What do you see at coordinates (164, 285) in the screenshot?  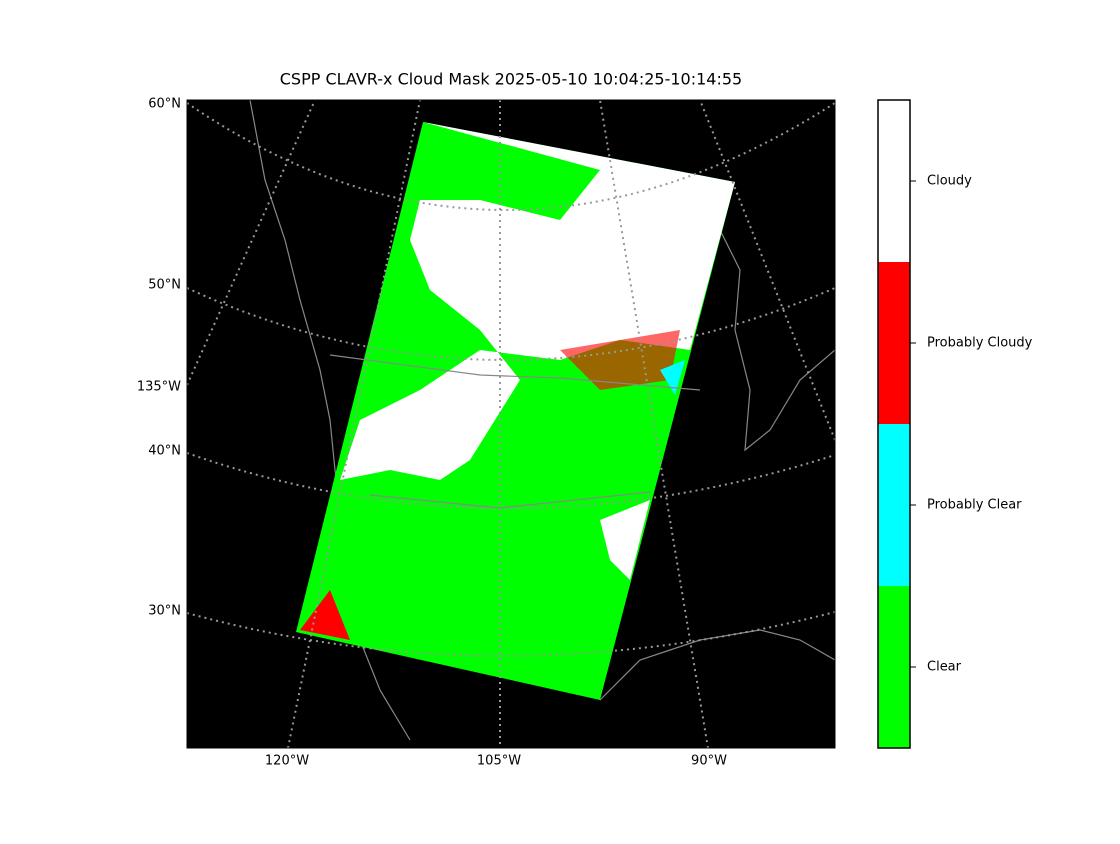 I see `lat-label: 50°N` at bounding box center [164, 285].